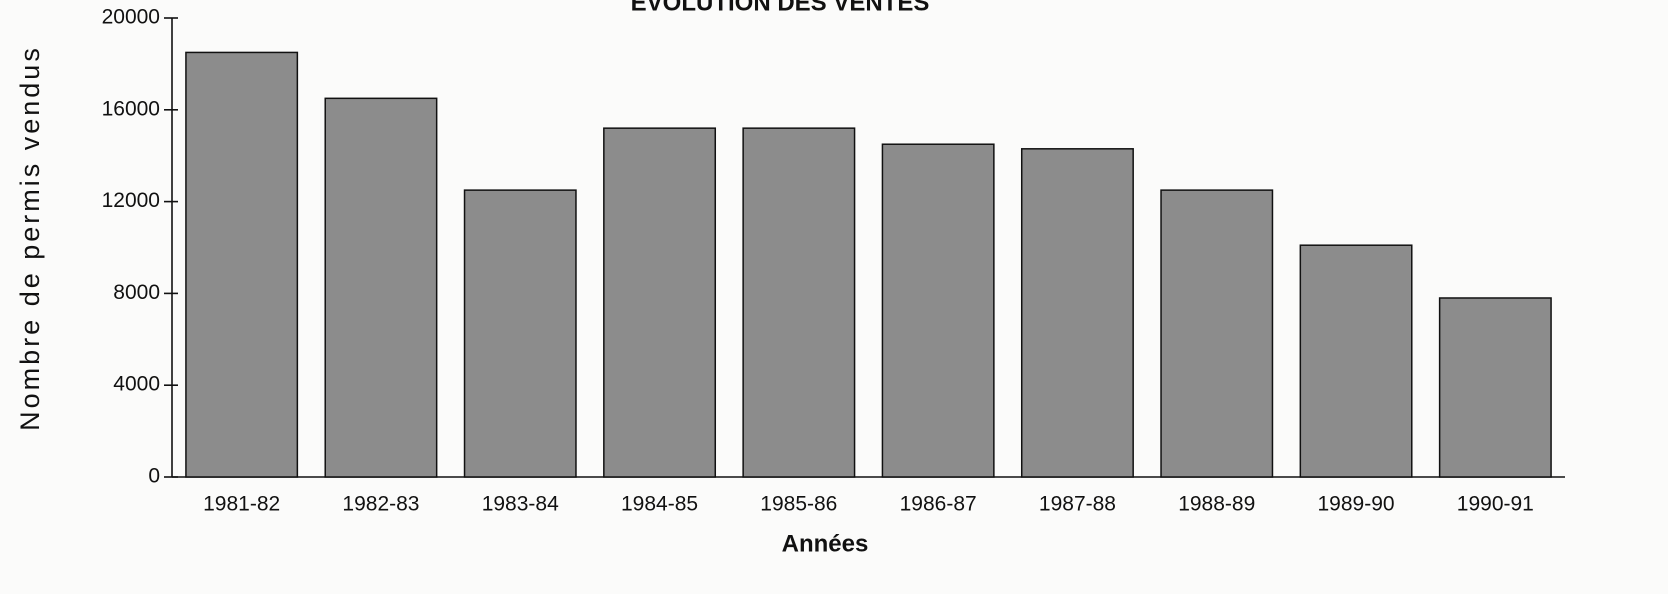 The image size is (1668, 594). I want to click on x-tick-label: 1990-91, so click(1495, 504).